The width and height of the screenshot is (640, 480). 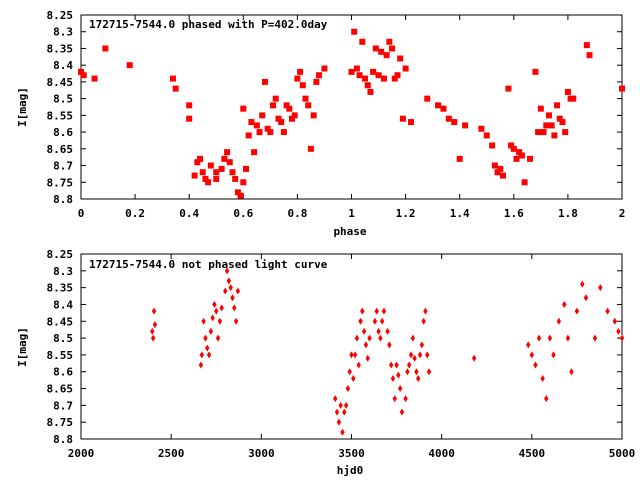 What do you see at coordinates (532, 453) in the screenshot?
I see `x-tick-label: 4500` at bounding box center [532, 453].